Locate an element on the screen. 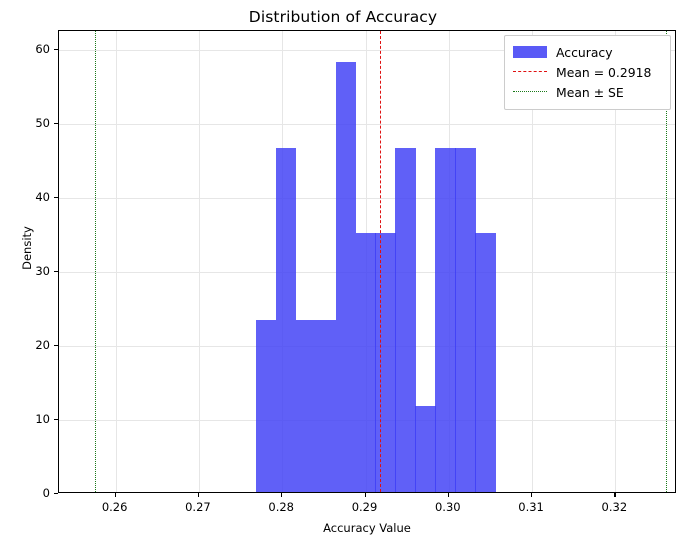 This screenshot has height=547, width=686. x-tick-label: 0.32 is located at coordinates (614, 507).